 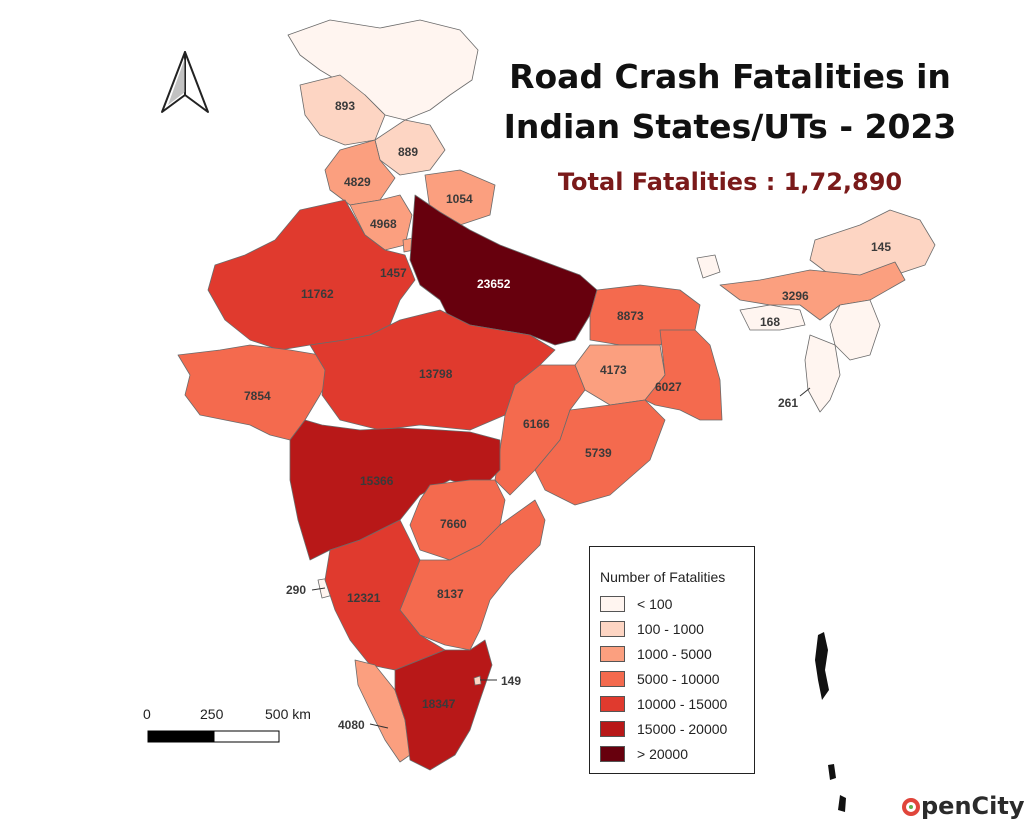 What do you see at coordinates (436, 374) in the screenshot?
I see `label-13798: 13798` at bounding box center [436, 374].